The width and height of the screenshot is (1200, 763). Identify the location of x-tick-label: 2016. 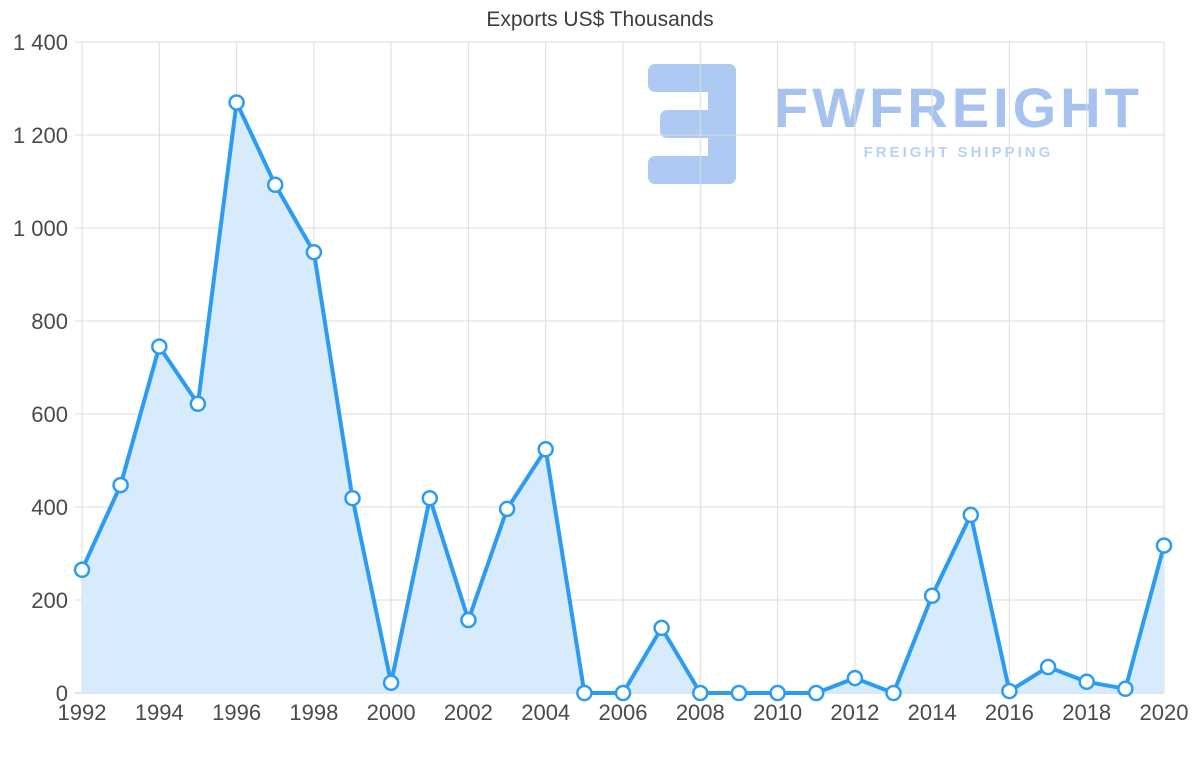
(1009, 712).